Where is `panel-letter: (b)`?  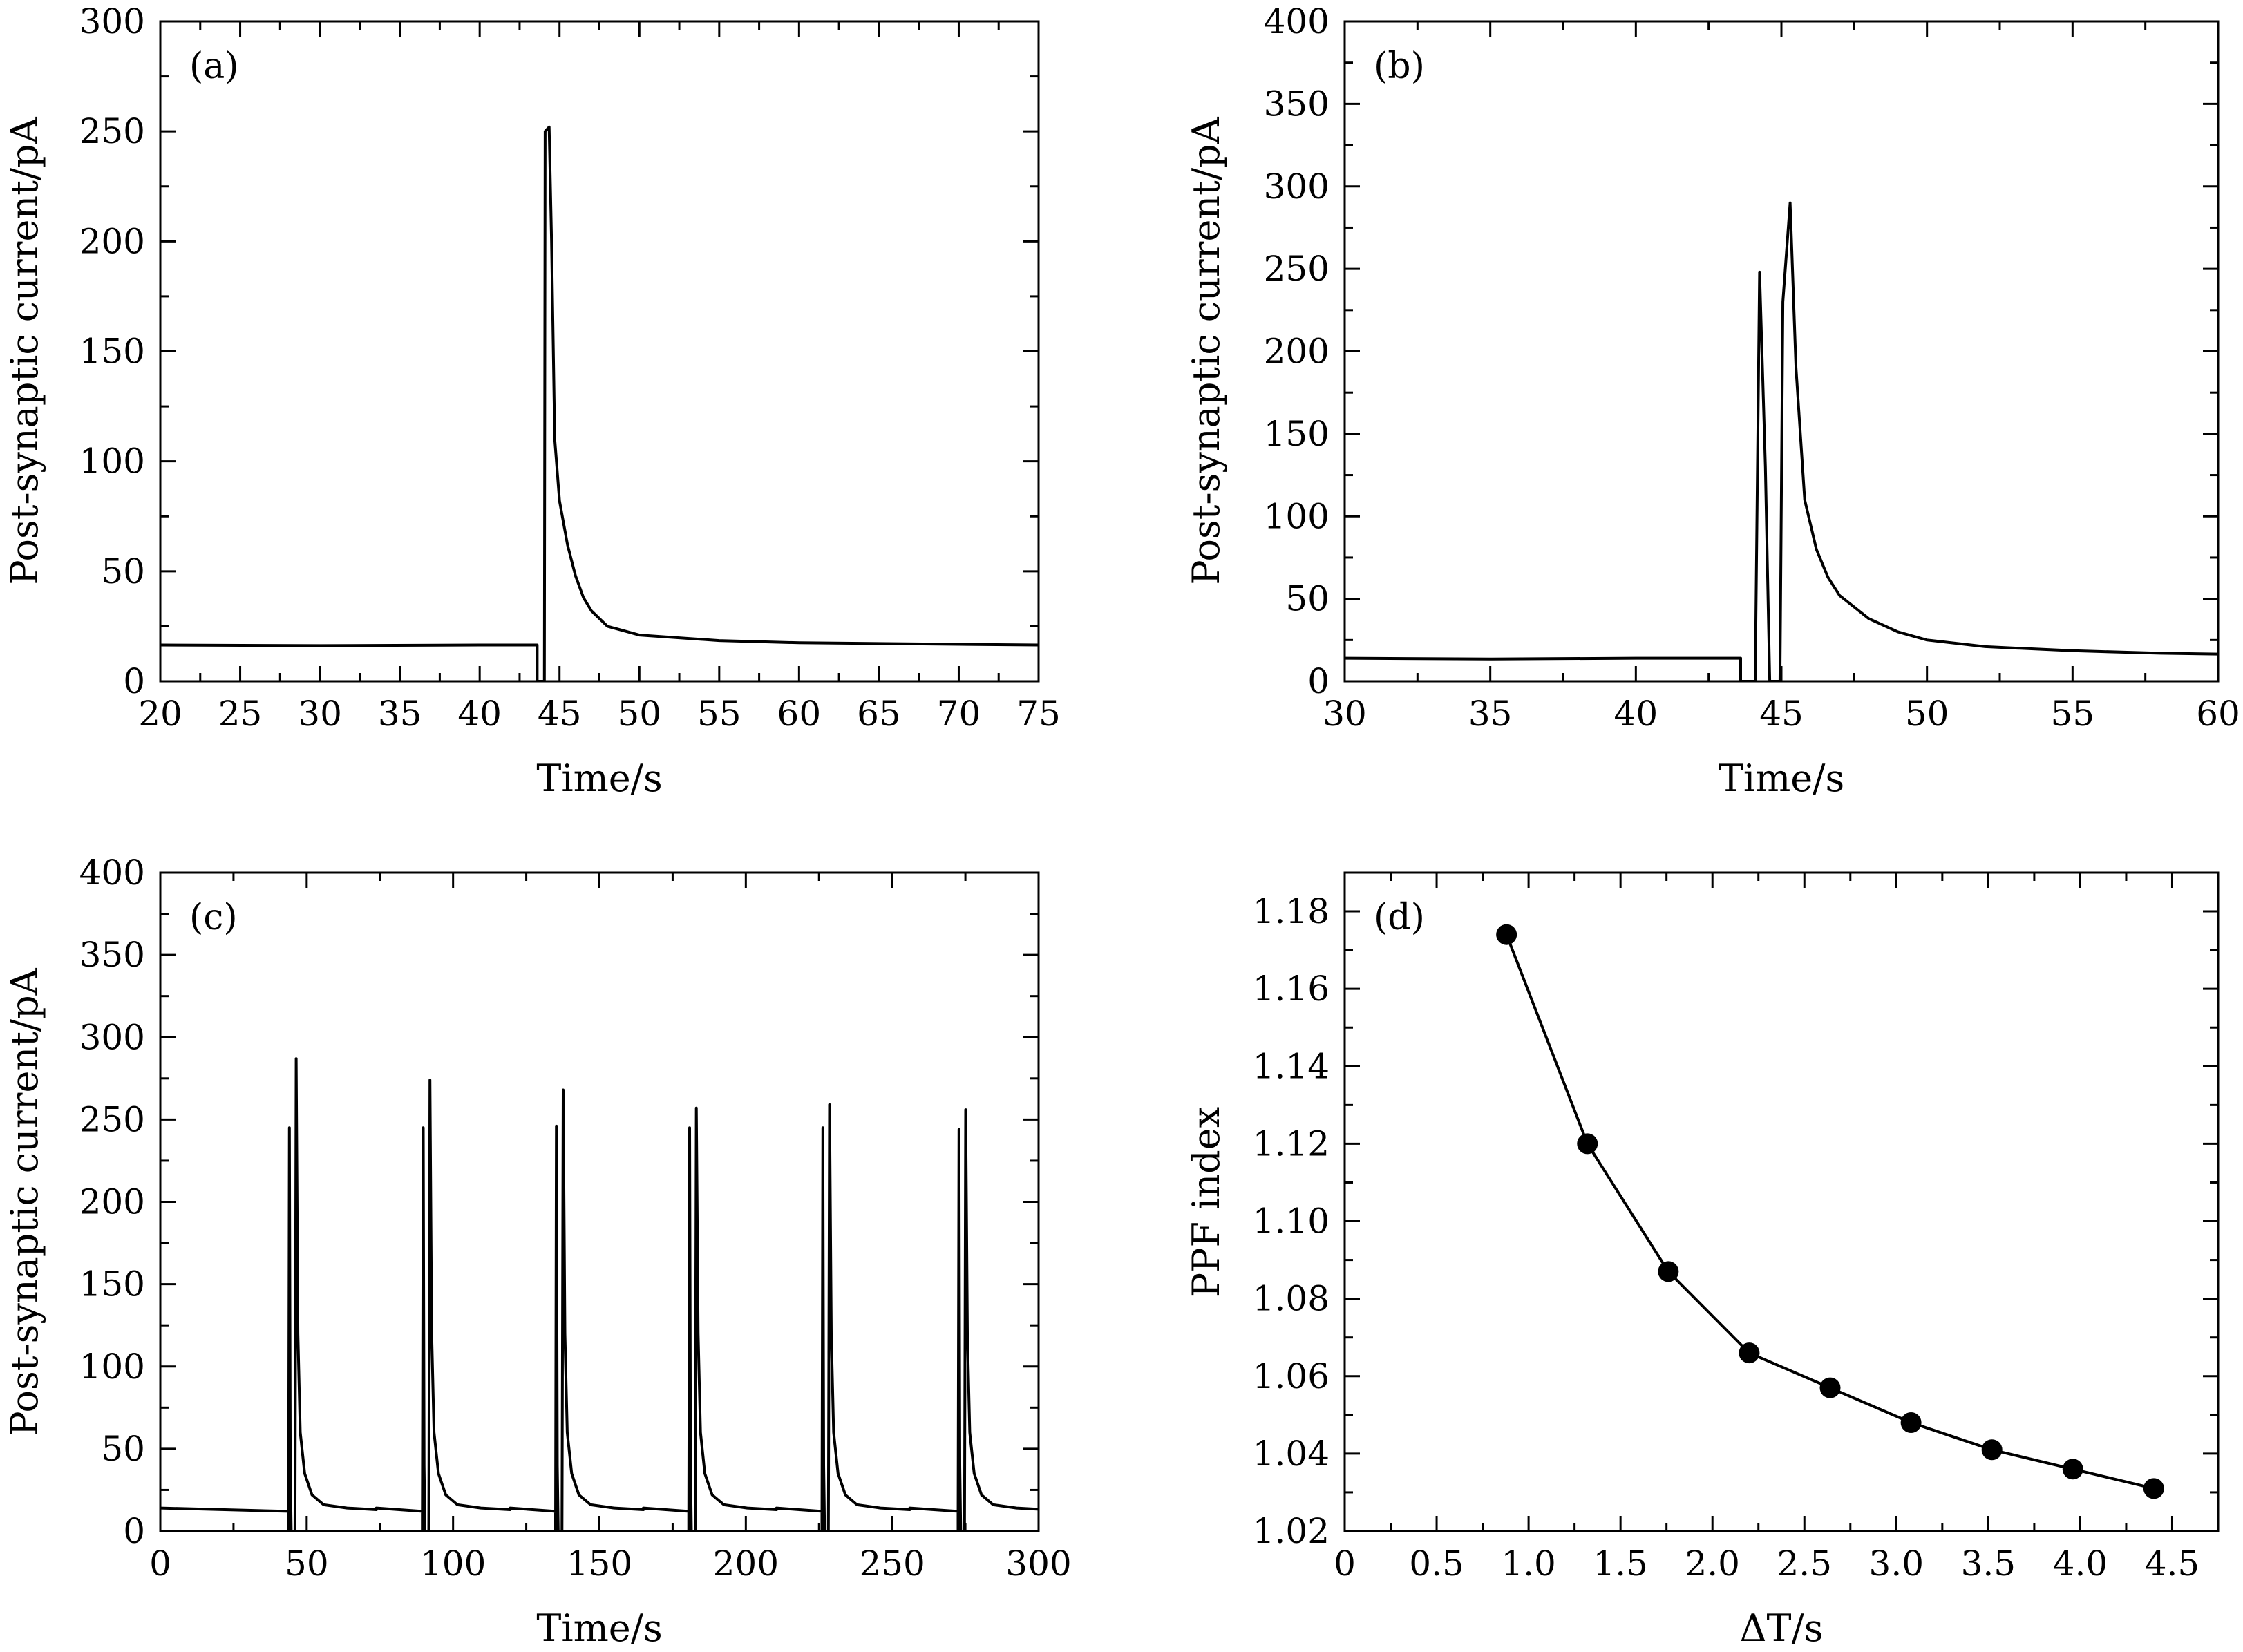
panel-letter: (b) is located at coordinates (1399, 66).